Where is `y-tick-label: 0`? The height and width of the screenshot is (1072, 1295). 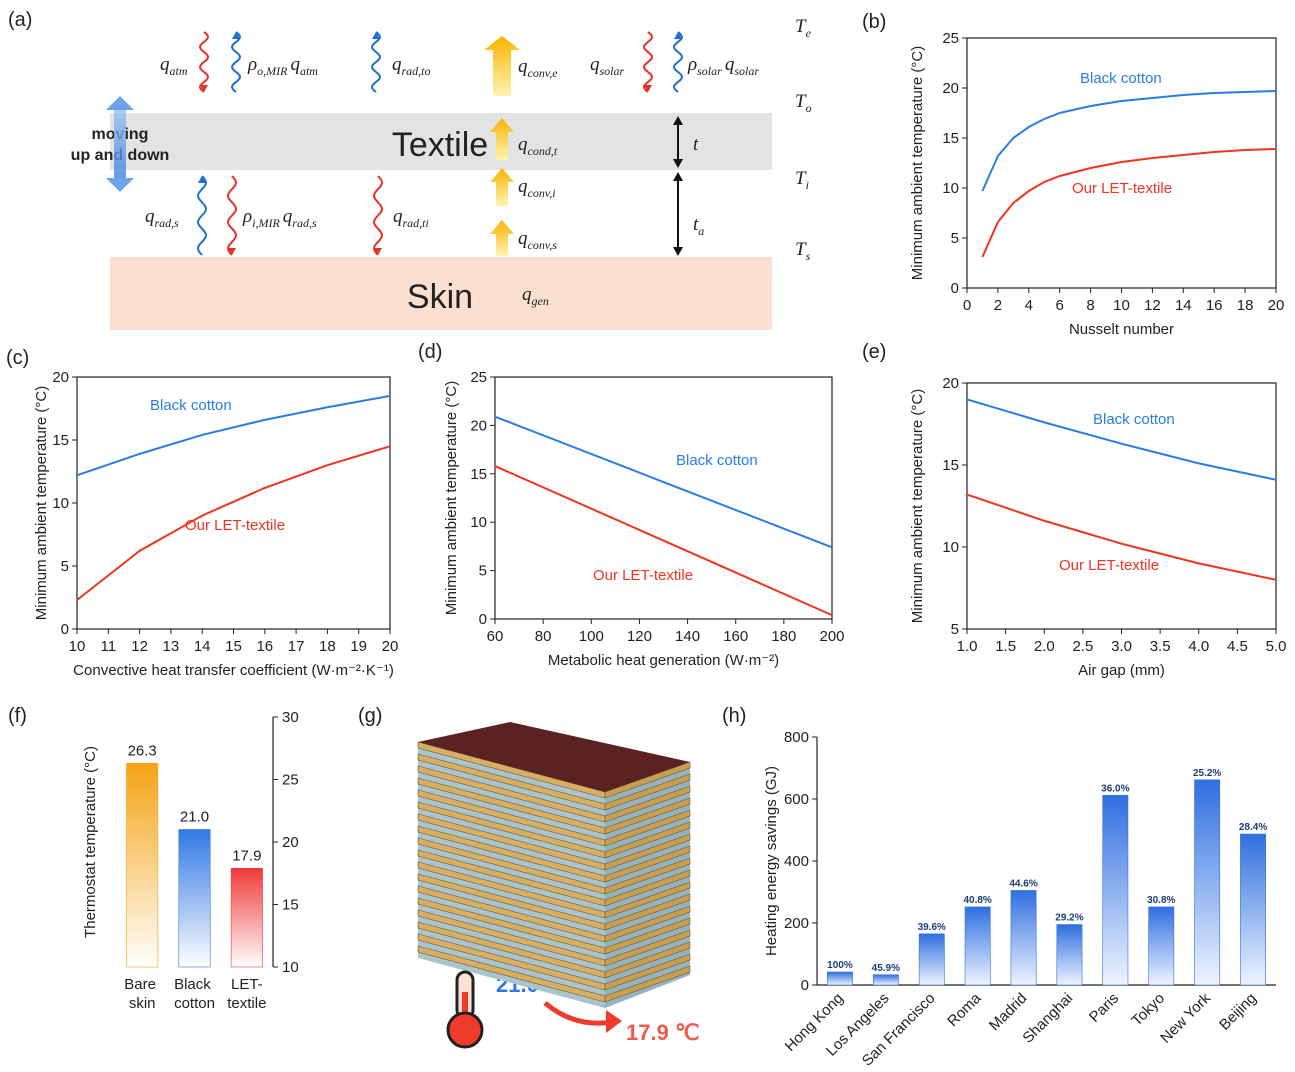 y-tick-label: 0 is located at coordinates (805, 985).